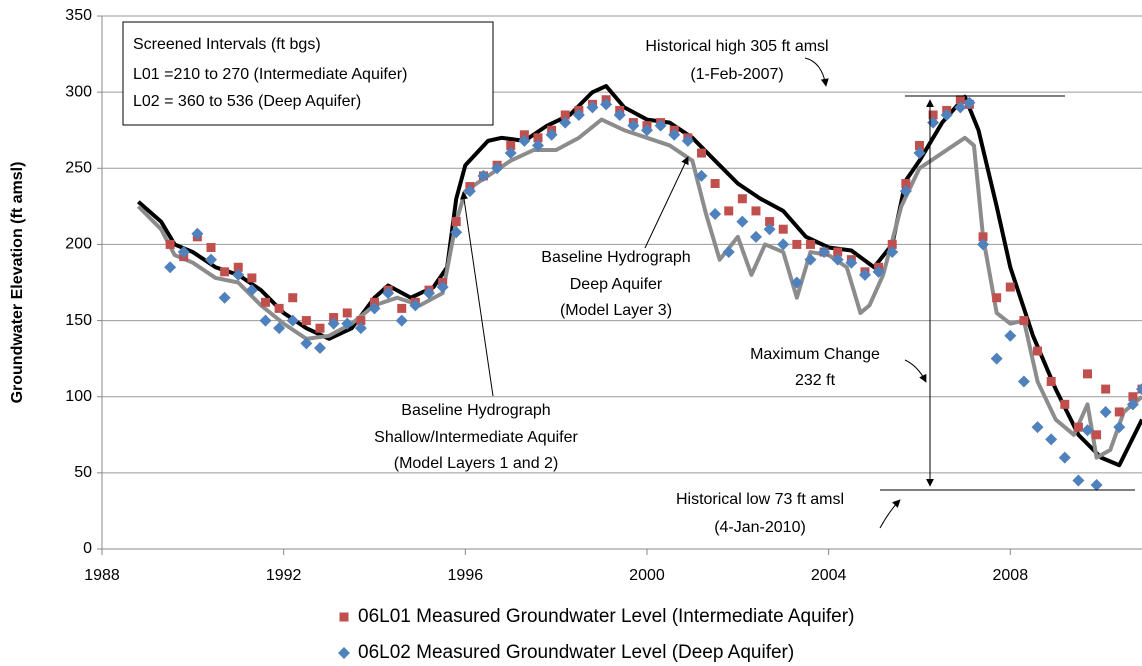  I want to click on annotation-text: Maximum Change, so click(815, 354).